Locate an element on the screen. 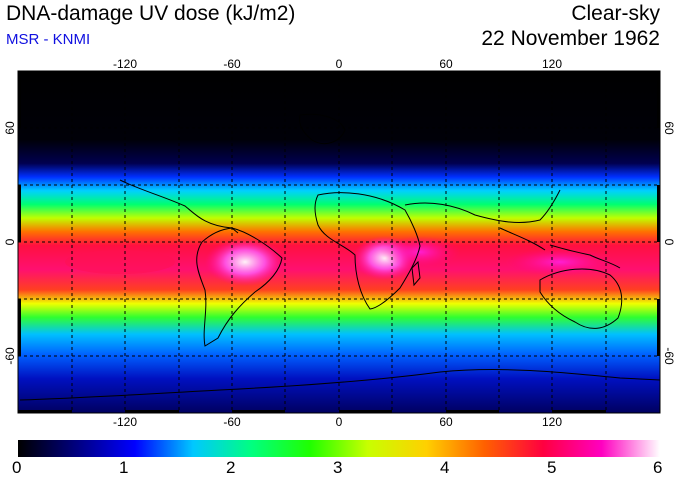 This screenshot has height=480, width=678. lat-tick-right: -60 is located at coordinates (669, 356).